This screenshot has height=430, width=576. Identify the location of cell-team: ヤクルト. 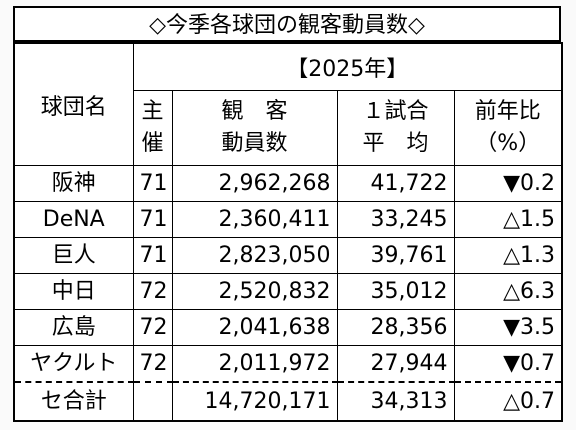
(73, 364).